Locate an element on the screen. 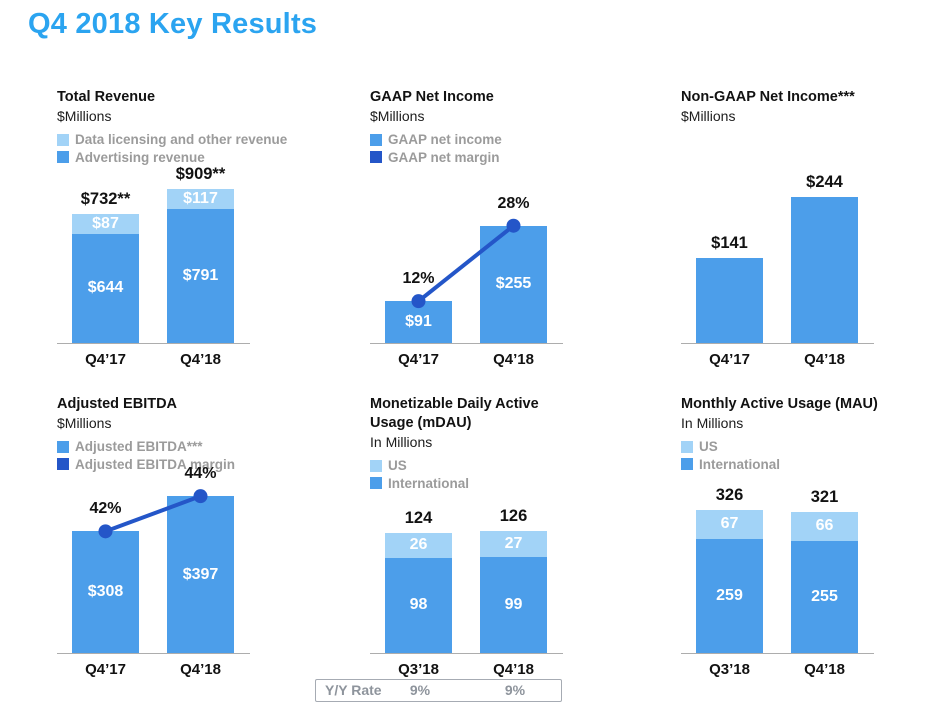  bar-total-label: $732** is located at coordinates (105, 198).